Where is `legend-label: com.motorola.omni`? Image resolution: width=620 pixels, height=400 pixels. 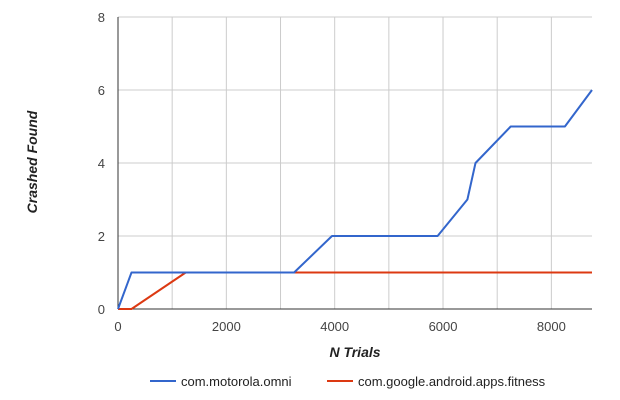 legend-label: com.motorola.omni is located at coordinates (236, 381).